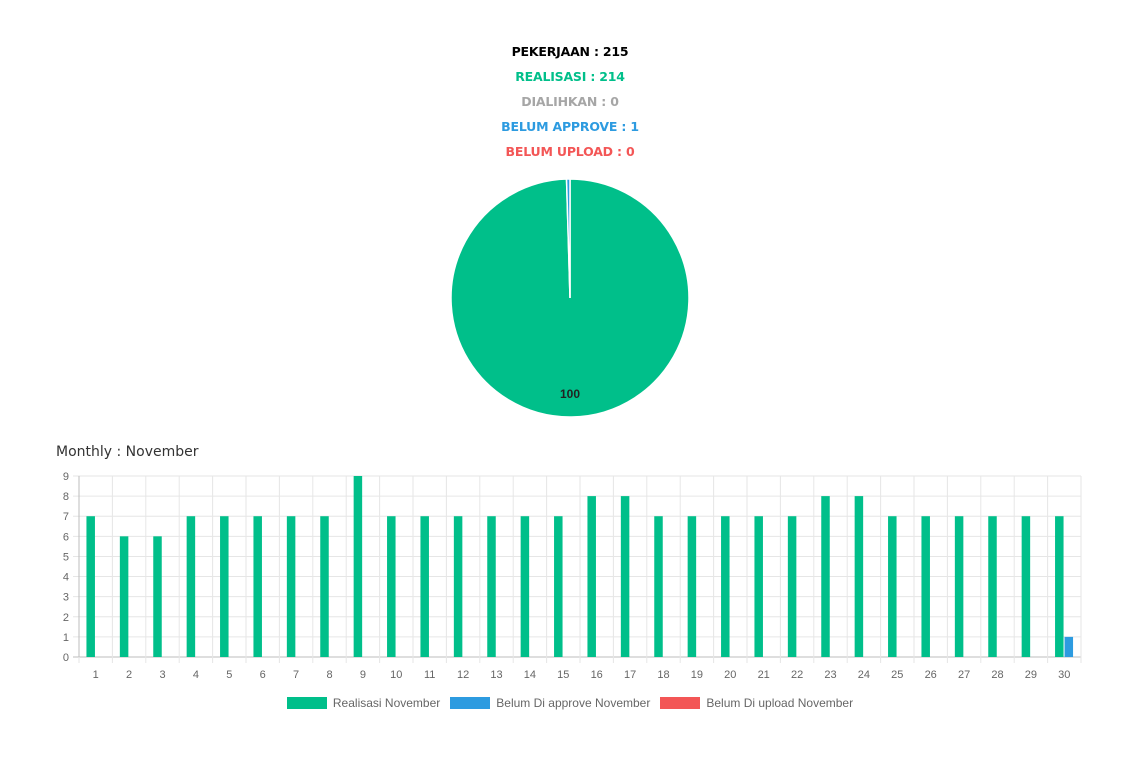  What do you see at coordinates (568, 238) in the screenshot?
I see `pie-slice` at bounding box center [568, 238].